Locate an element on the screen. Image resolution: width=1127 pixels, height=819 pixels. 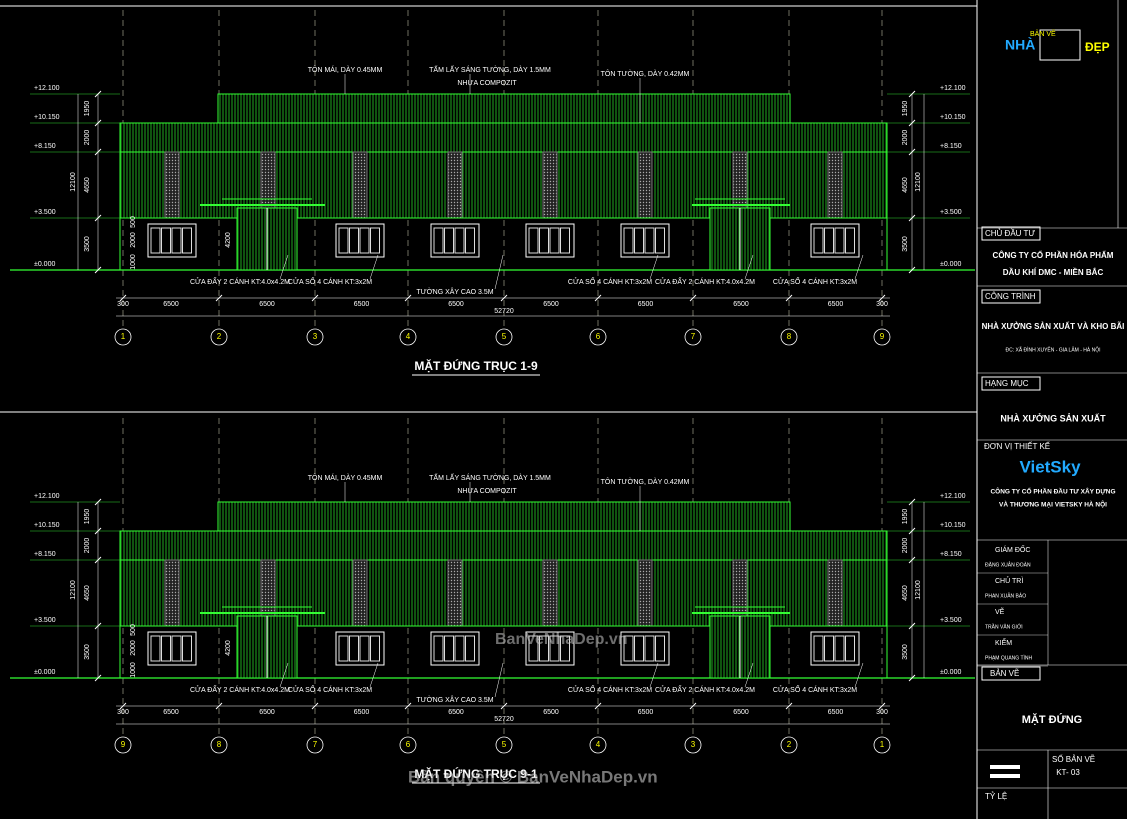
designer: VÀ THƯƠNG MẠI VIETSKY HÀ NỘI is located at coordinates (1053, 504).